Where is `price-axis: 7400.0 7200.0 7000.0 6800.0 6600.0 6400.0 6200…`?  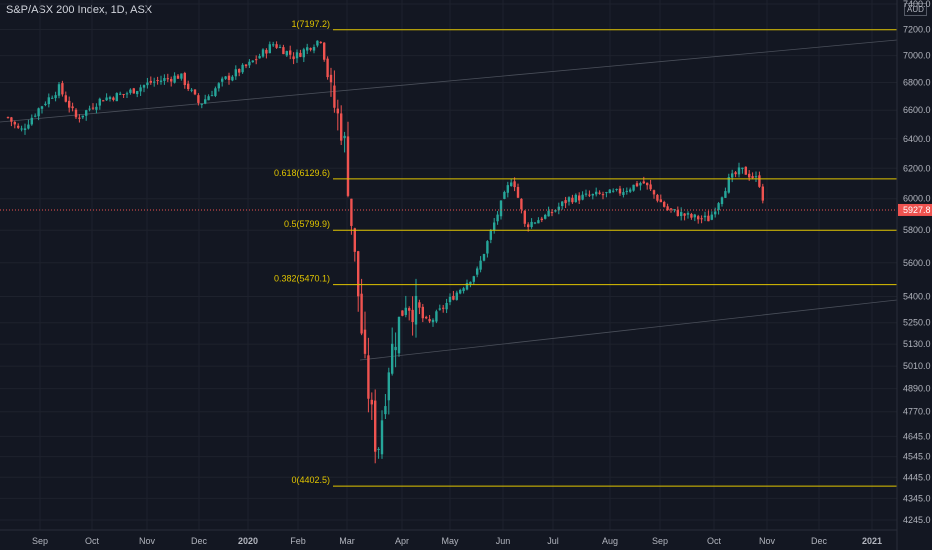 price-axis: 7400.0 7200.0 7000.0 6800.0 6600.0 6400.0 6200… is located at coordinates (913, 275).